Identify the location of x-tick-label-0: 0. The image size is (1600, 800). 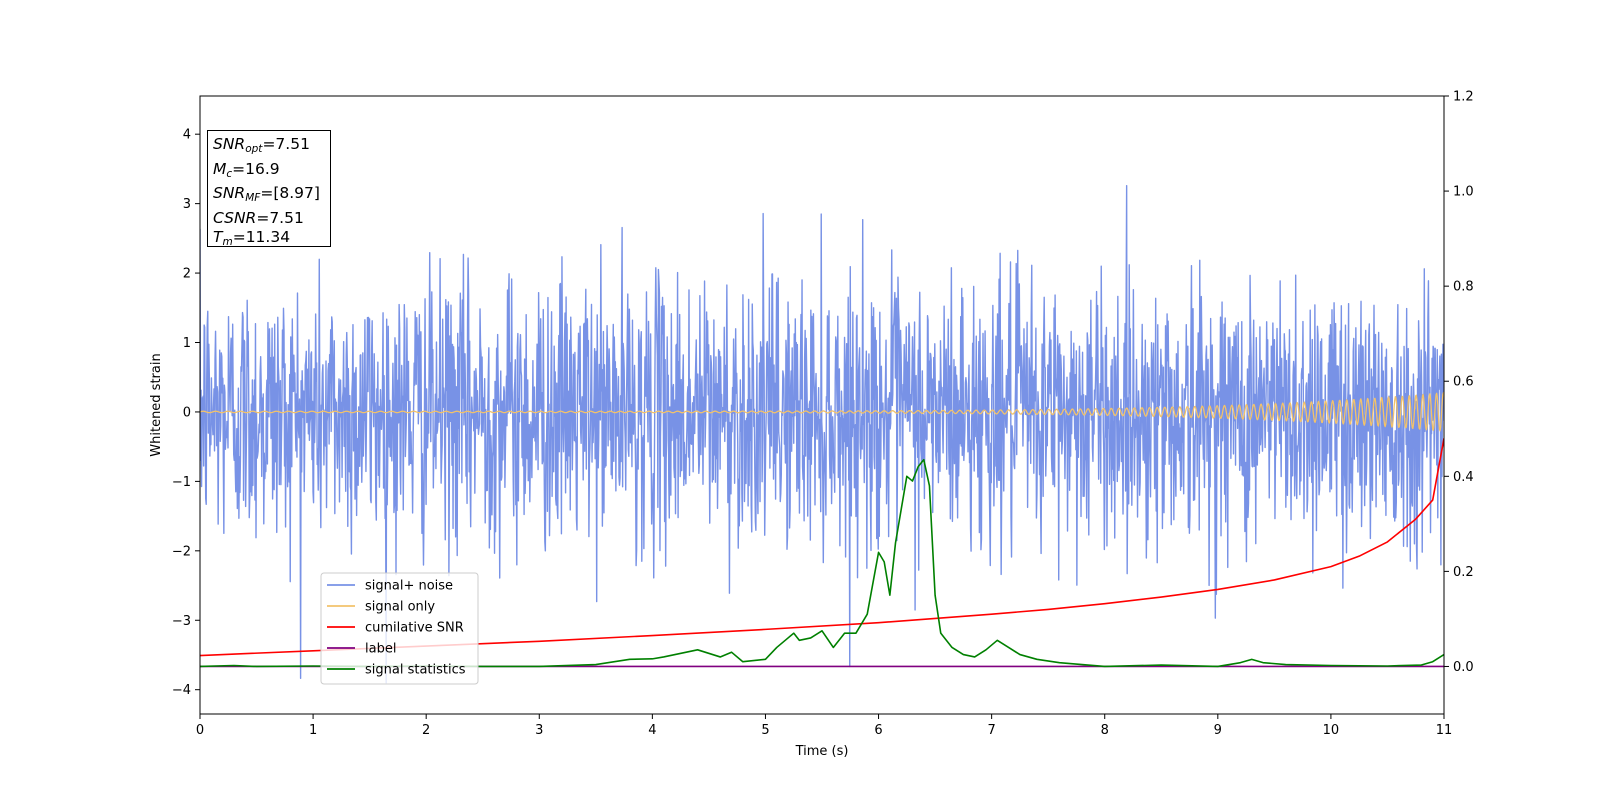
(200, 730).